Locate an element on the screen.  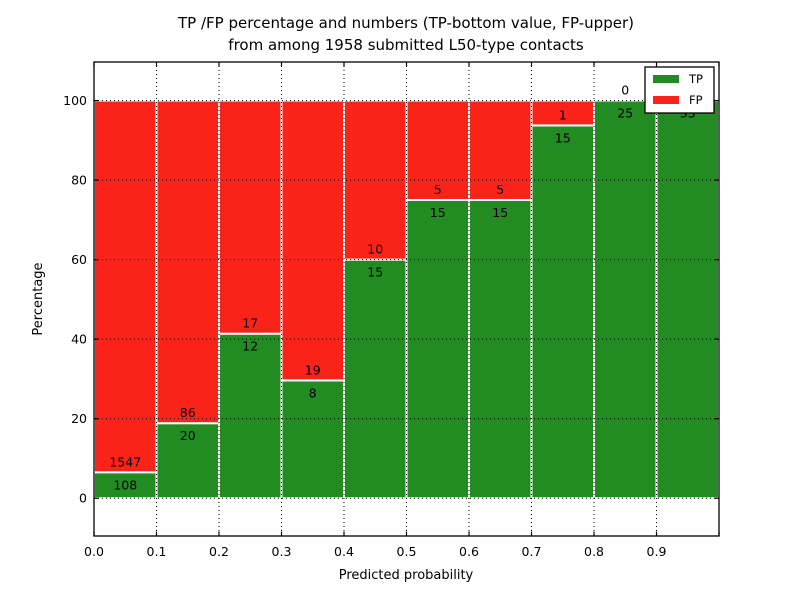
x-tick-label: 0.9 is located at coordinates (657, 551).